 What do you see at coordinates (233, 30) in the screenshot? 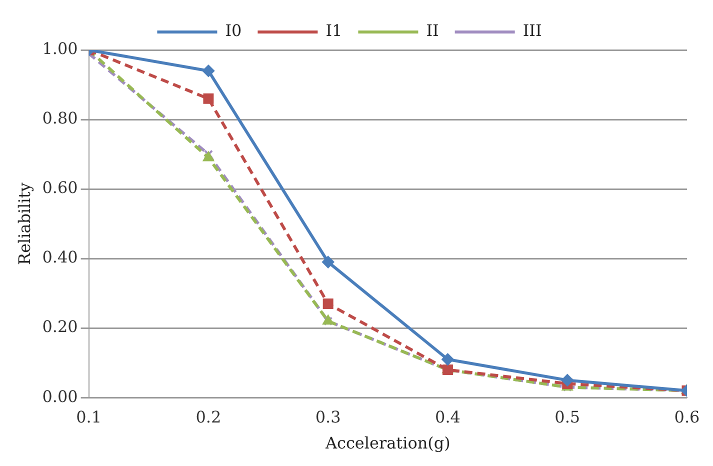
I see `legend-label: I0` at bounding box center [233, 30].